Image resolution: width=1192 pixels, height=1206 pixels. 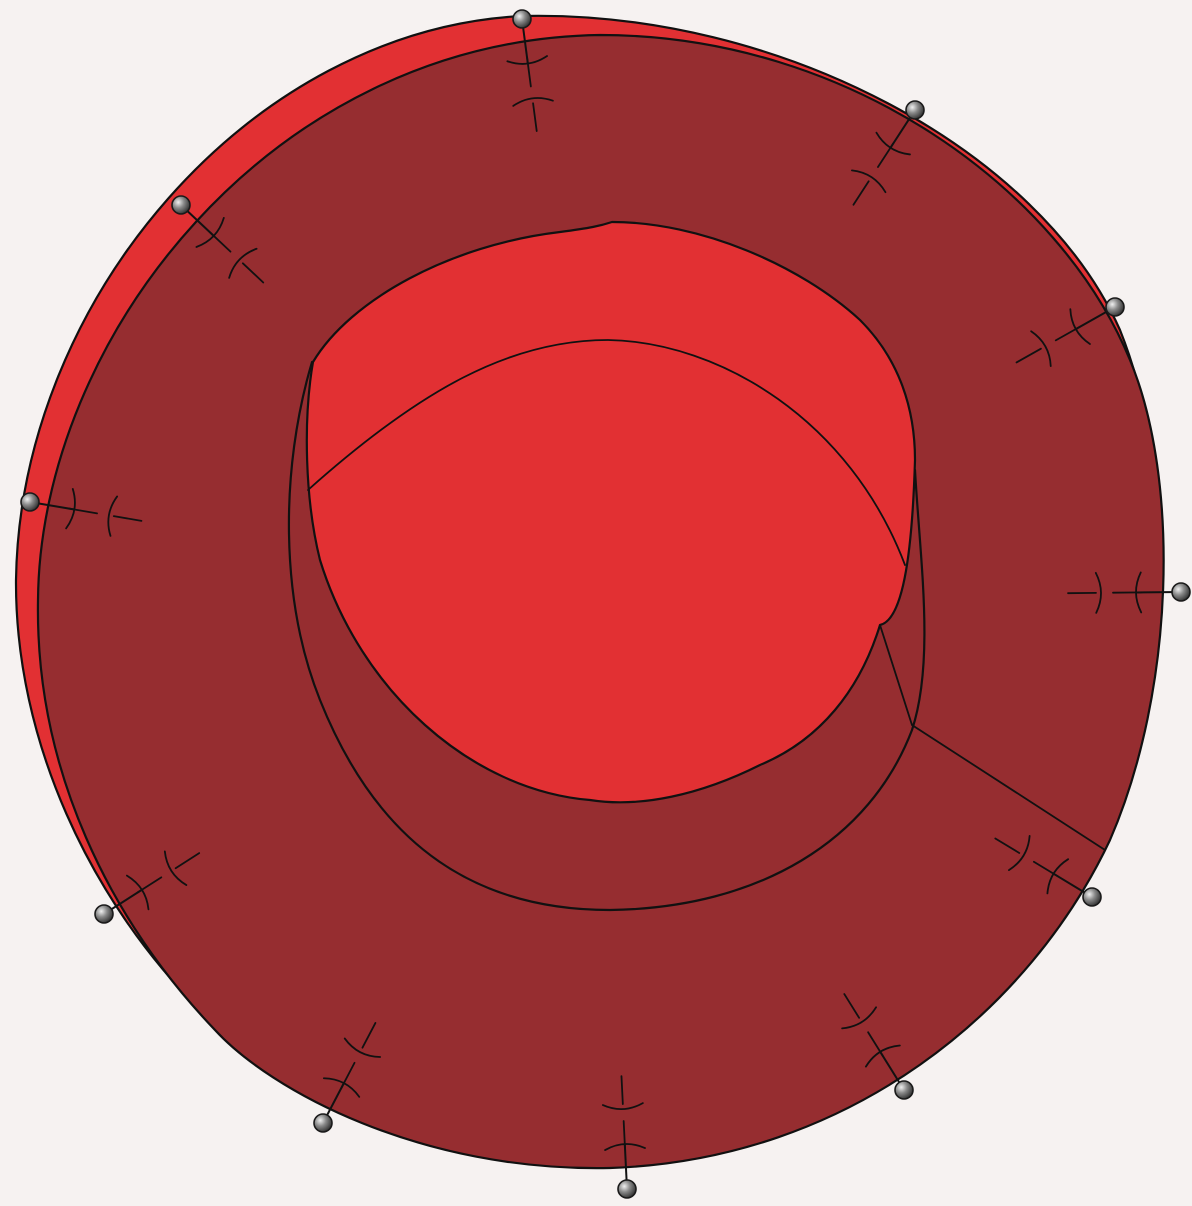 What do you see at coordinates (606, 452) in the screenshot?
I see `crown-crease` at bounding box center [606, 452].